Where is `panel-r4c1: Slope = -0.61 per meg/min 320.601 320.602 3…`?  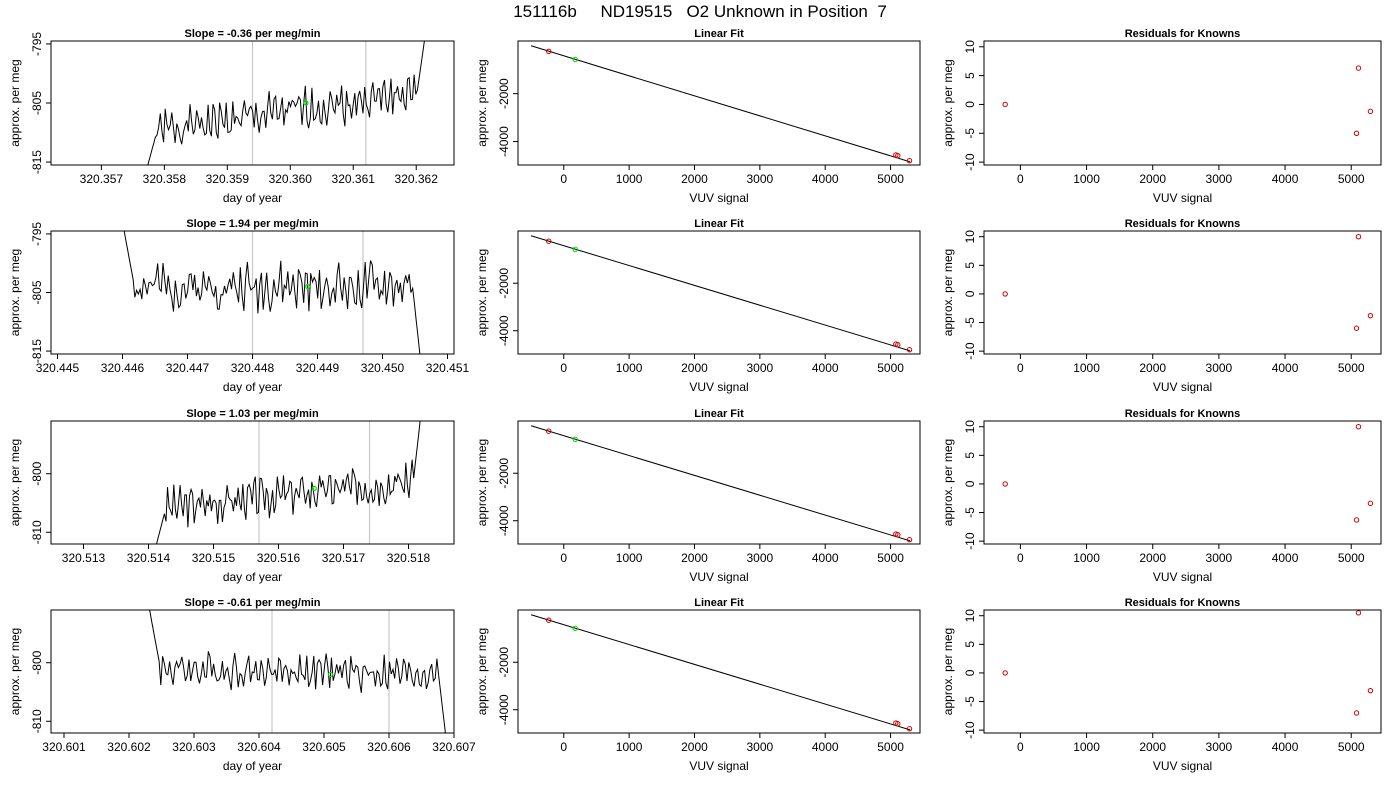 panel-r4c1: Slope = -0.61 per meg/min 320.601 320.602 3… is located at coordinates (242, 685).